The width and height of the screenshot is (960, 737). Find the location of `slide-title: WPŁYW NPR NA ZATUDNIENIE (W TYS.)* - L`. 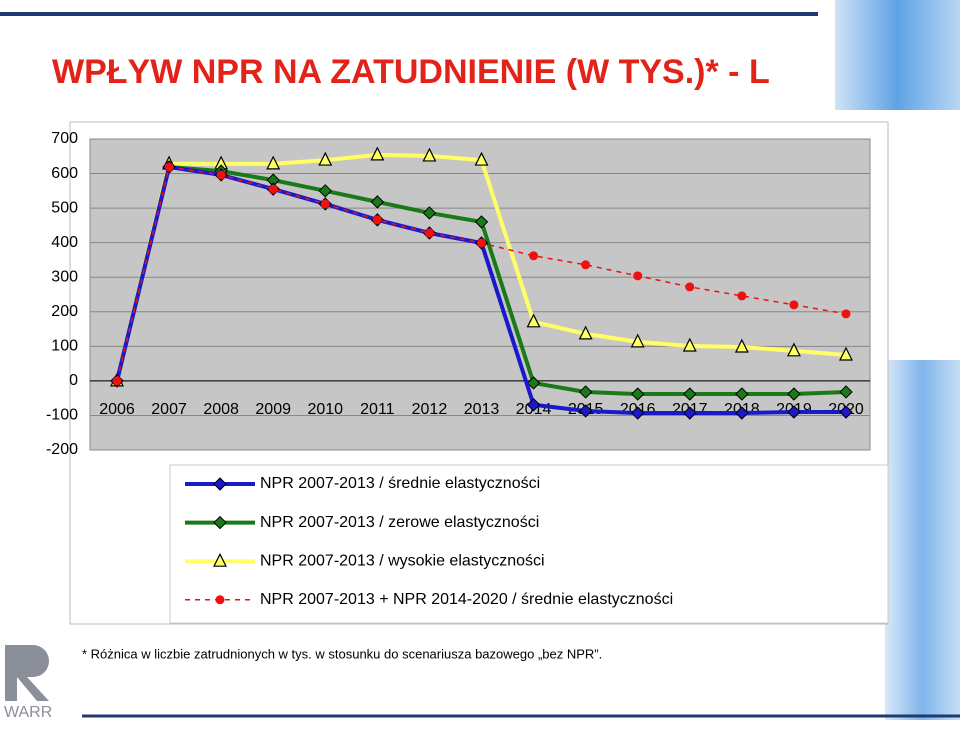

slide-title: WPŁYW NPR NA ZATUDNIENIE (W TYS.)* - L is located at coordinates (411, 72).